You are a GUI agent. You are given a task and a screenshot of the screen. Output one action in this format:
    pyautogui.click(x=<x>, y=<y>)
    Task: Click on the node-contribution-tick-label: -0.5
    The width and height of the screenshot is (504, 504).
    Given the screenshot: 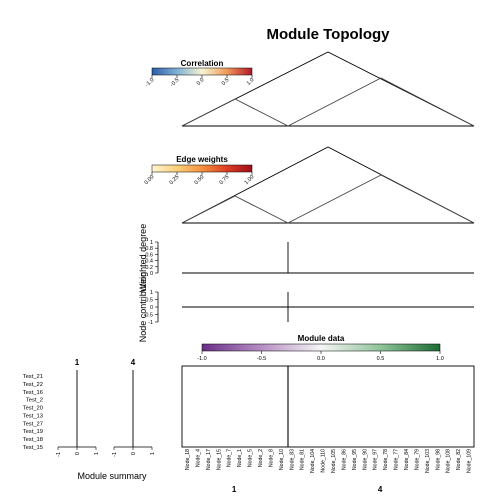 What is the action you would take?
    pyautogui.click(x=148, y=316)
    